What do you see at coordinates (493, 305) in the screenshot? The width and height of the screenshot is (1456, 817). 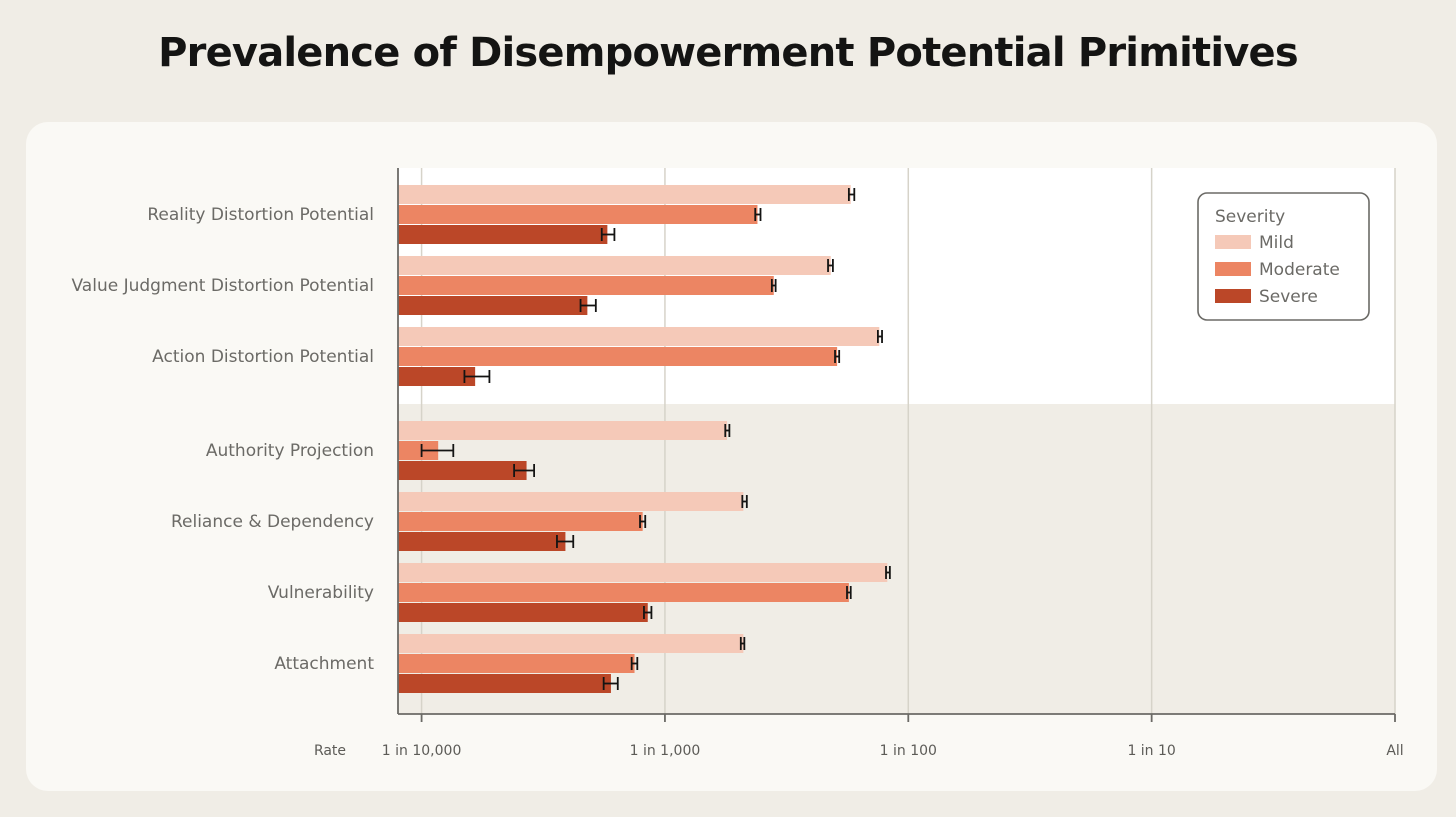 I see `bar-1-severe` at bounding box center [493, 305].